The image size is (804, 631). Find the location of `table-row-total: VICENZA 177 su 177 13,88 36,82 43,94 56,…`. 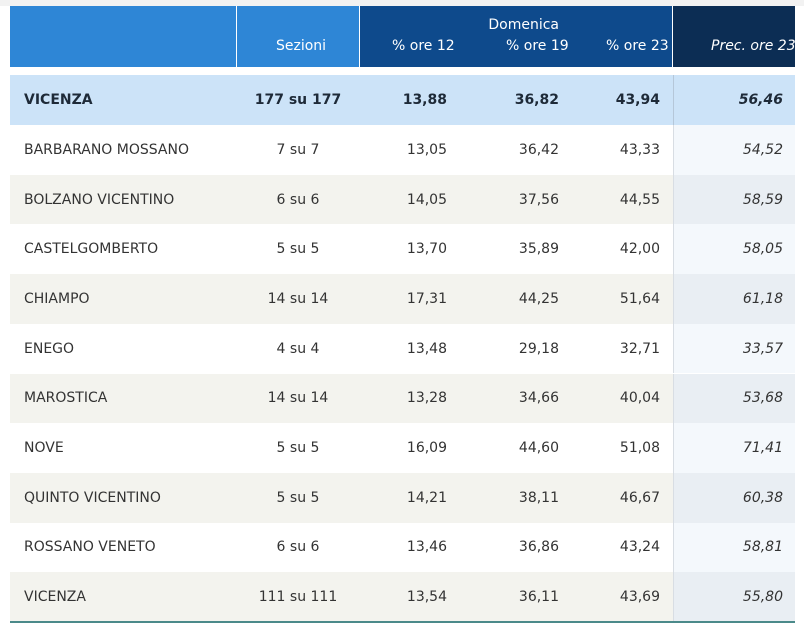

table-row-total: VICENZA 177 su 177 13,88 36,82 43,94 56,… is located at coordinates (402, 100).